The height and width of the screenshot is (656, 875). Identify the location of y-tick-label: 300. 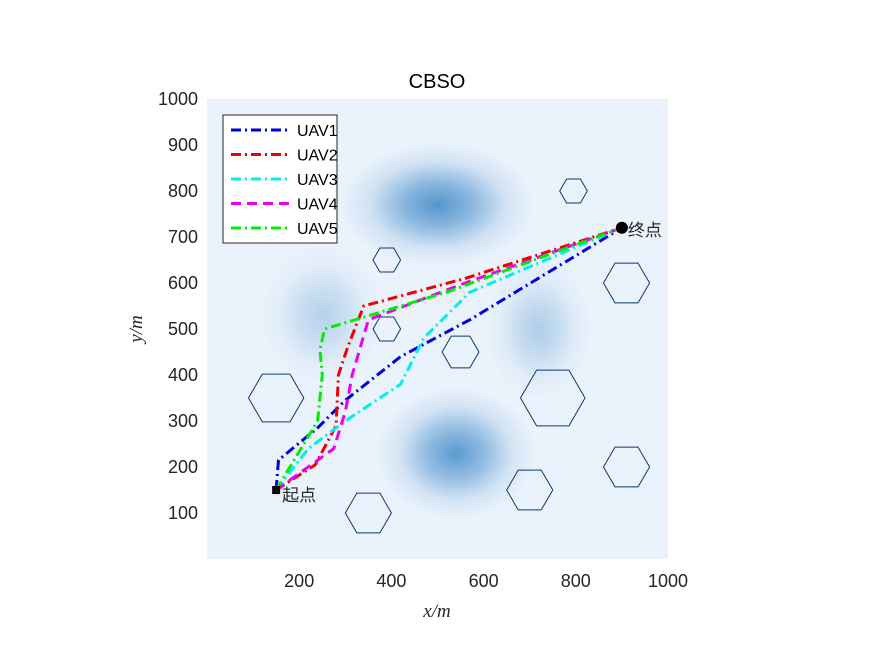
(183, 421).